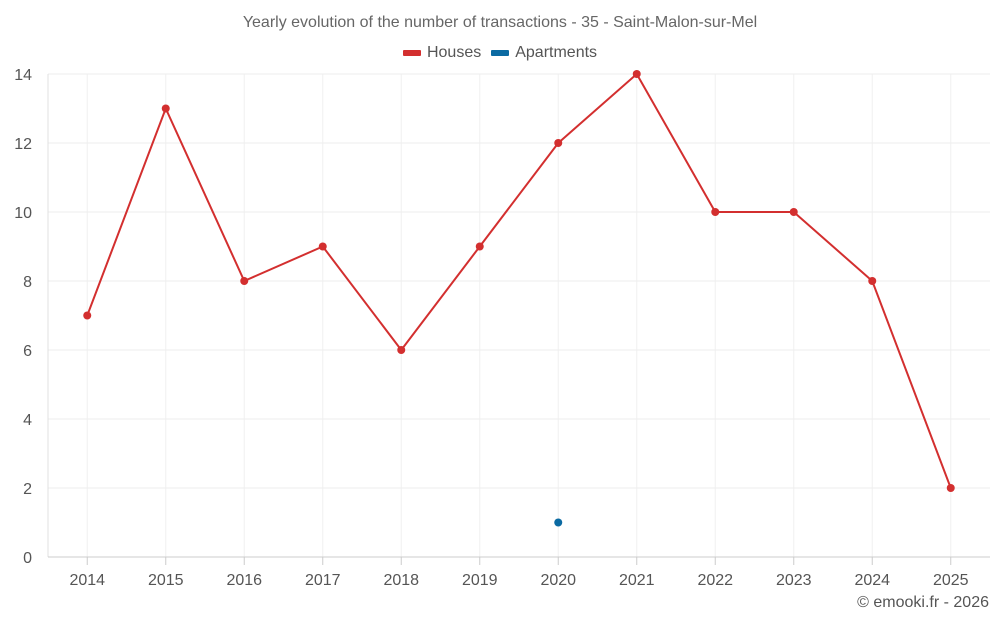  Describe the element at coordinates (23, 75) in the screenshot. I see `y-tick-label: 14` at that location.